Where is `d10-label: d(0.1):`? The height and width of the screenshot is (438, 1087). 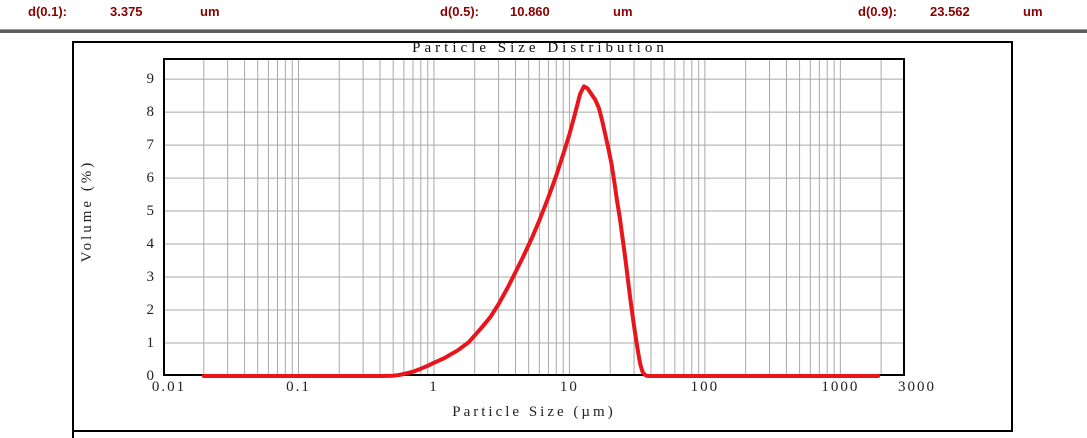
d10-label: d(0.1): is located at coordinates (47, 11).